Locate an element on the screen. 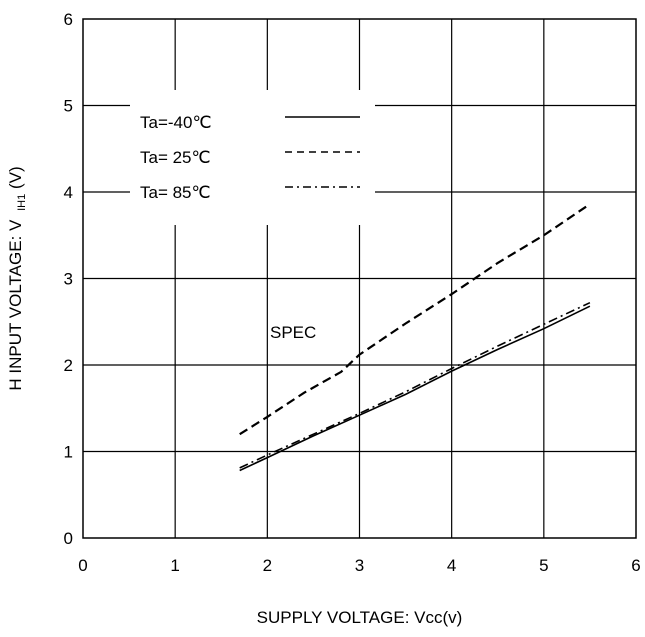 The height and width of the screenshot is (637, 645). x-tick-label: 1 is located at coordinates (174, 565).